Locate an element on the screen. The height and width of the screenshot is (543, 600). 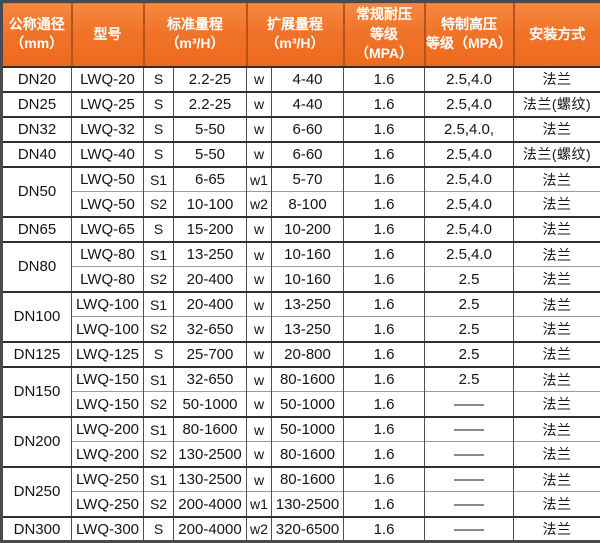
cell-extended-range: 10-160 is located at coordinates (308, 279).